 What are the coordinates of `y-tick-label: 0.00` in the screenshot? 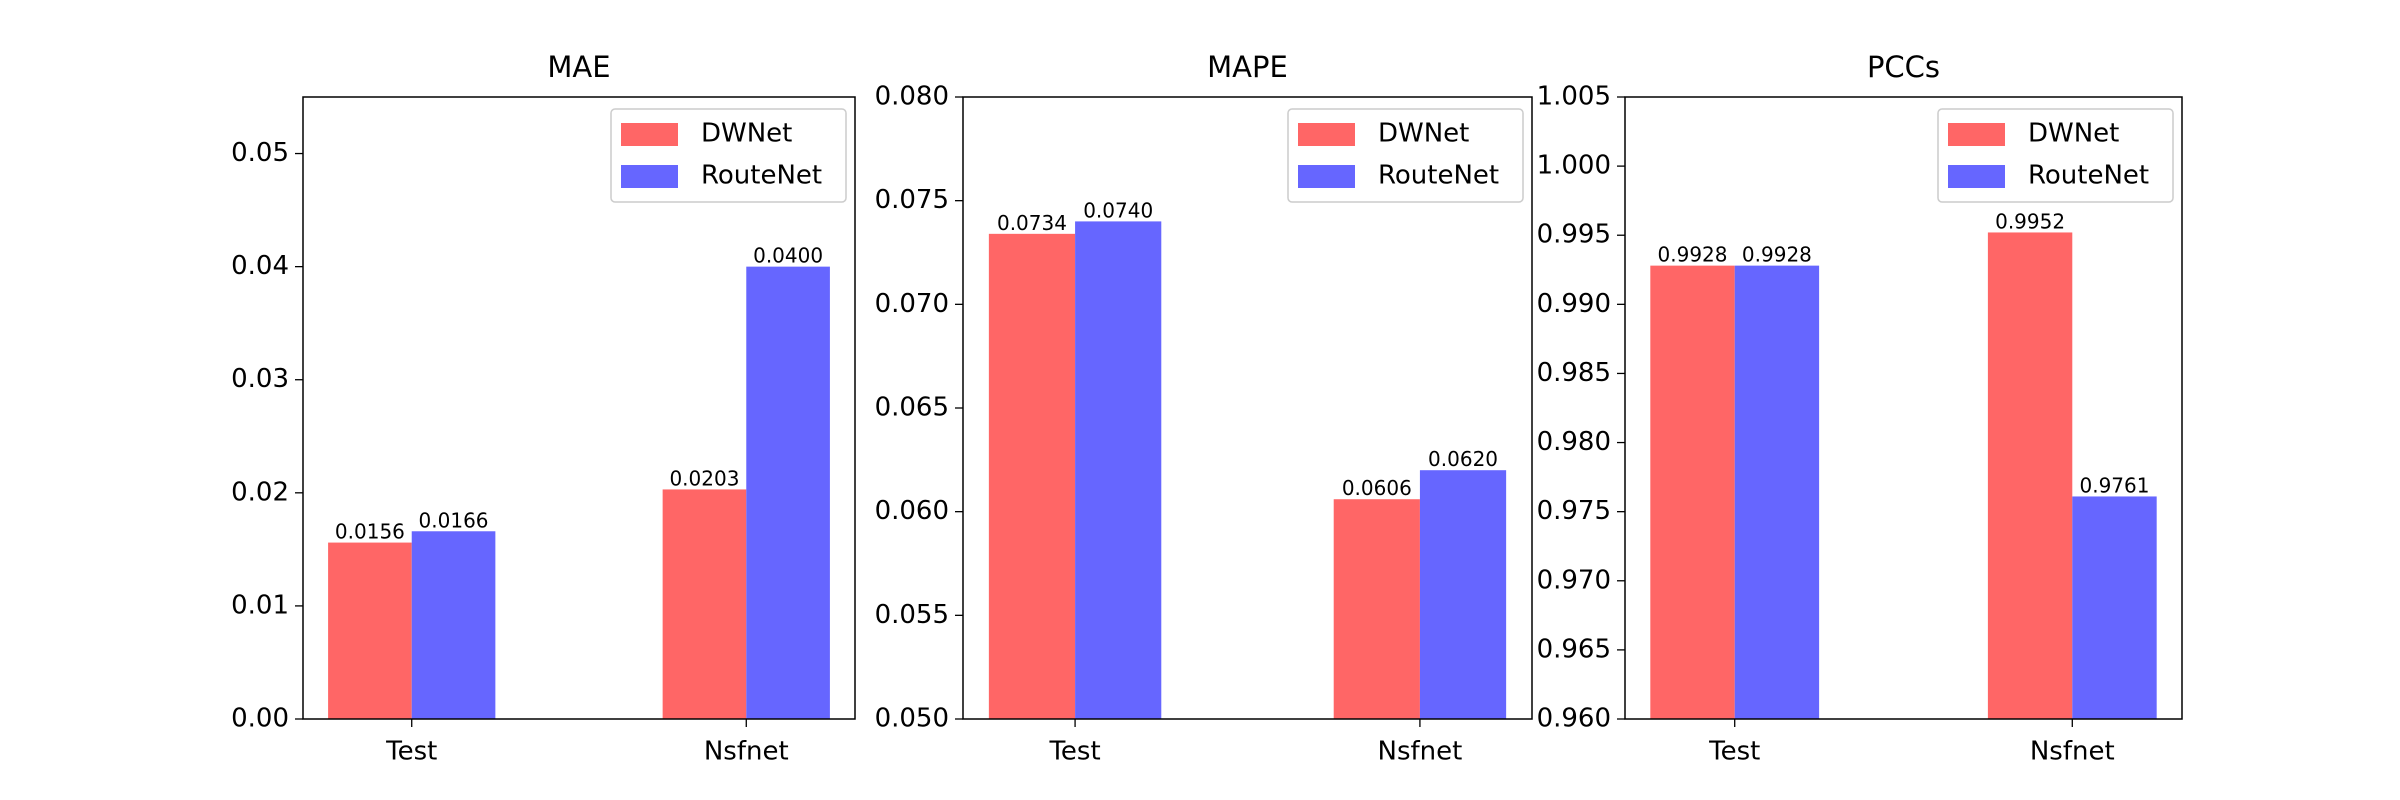 It's located at (260, 719).